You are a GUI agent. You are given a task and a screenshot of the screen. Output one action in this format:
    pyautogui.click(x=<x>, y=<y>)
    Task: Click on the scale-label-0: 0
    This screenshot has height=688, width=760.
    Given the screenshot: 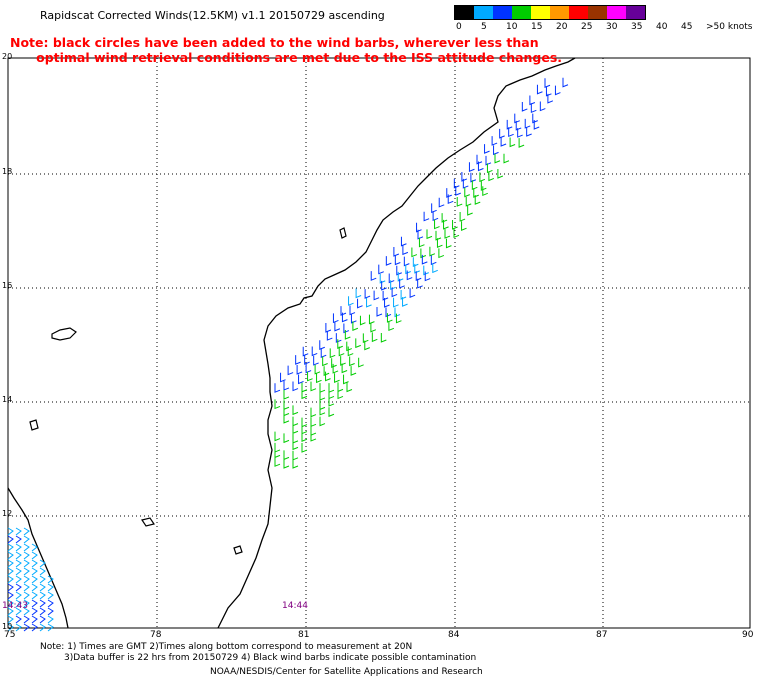 What is the action you would take?
    pyautogui.click(x=459, y=27)
    